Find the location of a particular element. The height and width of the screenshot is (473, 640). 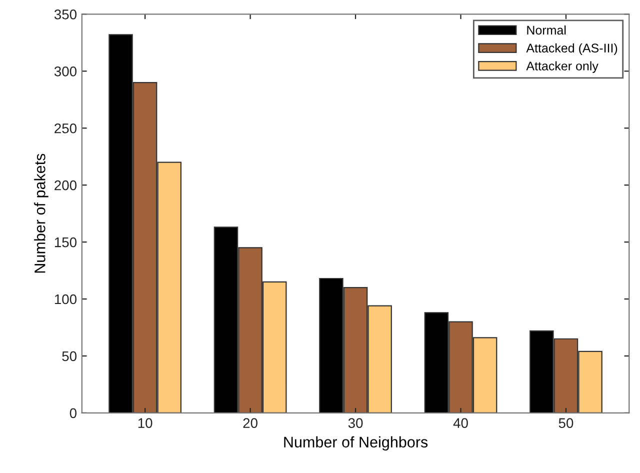

legend-label: Attacker only is located at coordinates (562, 67).